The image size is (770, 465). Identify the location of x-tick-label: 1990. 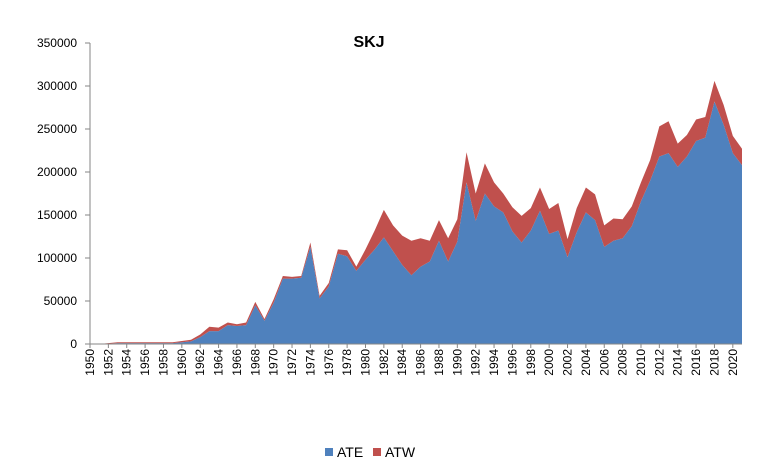
(457, 362).